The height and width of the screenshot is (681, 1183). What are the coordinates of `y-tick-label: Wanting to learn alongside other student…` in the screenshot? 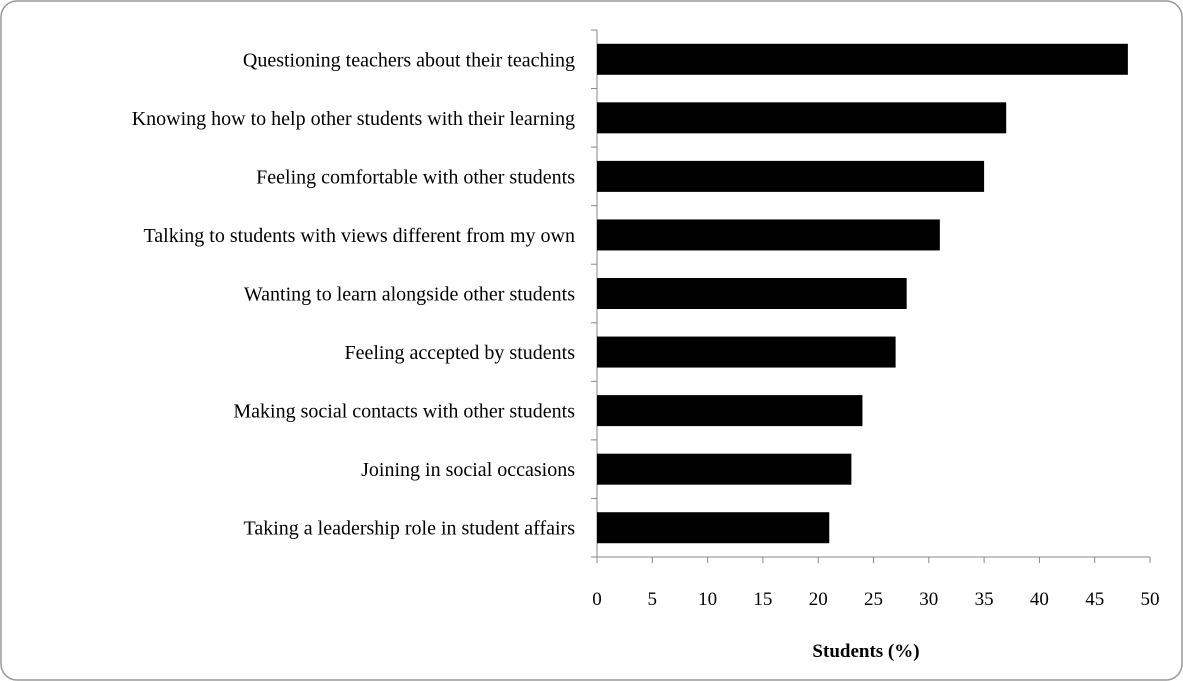 It's located at (409, 295).